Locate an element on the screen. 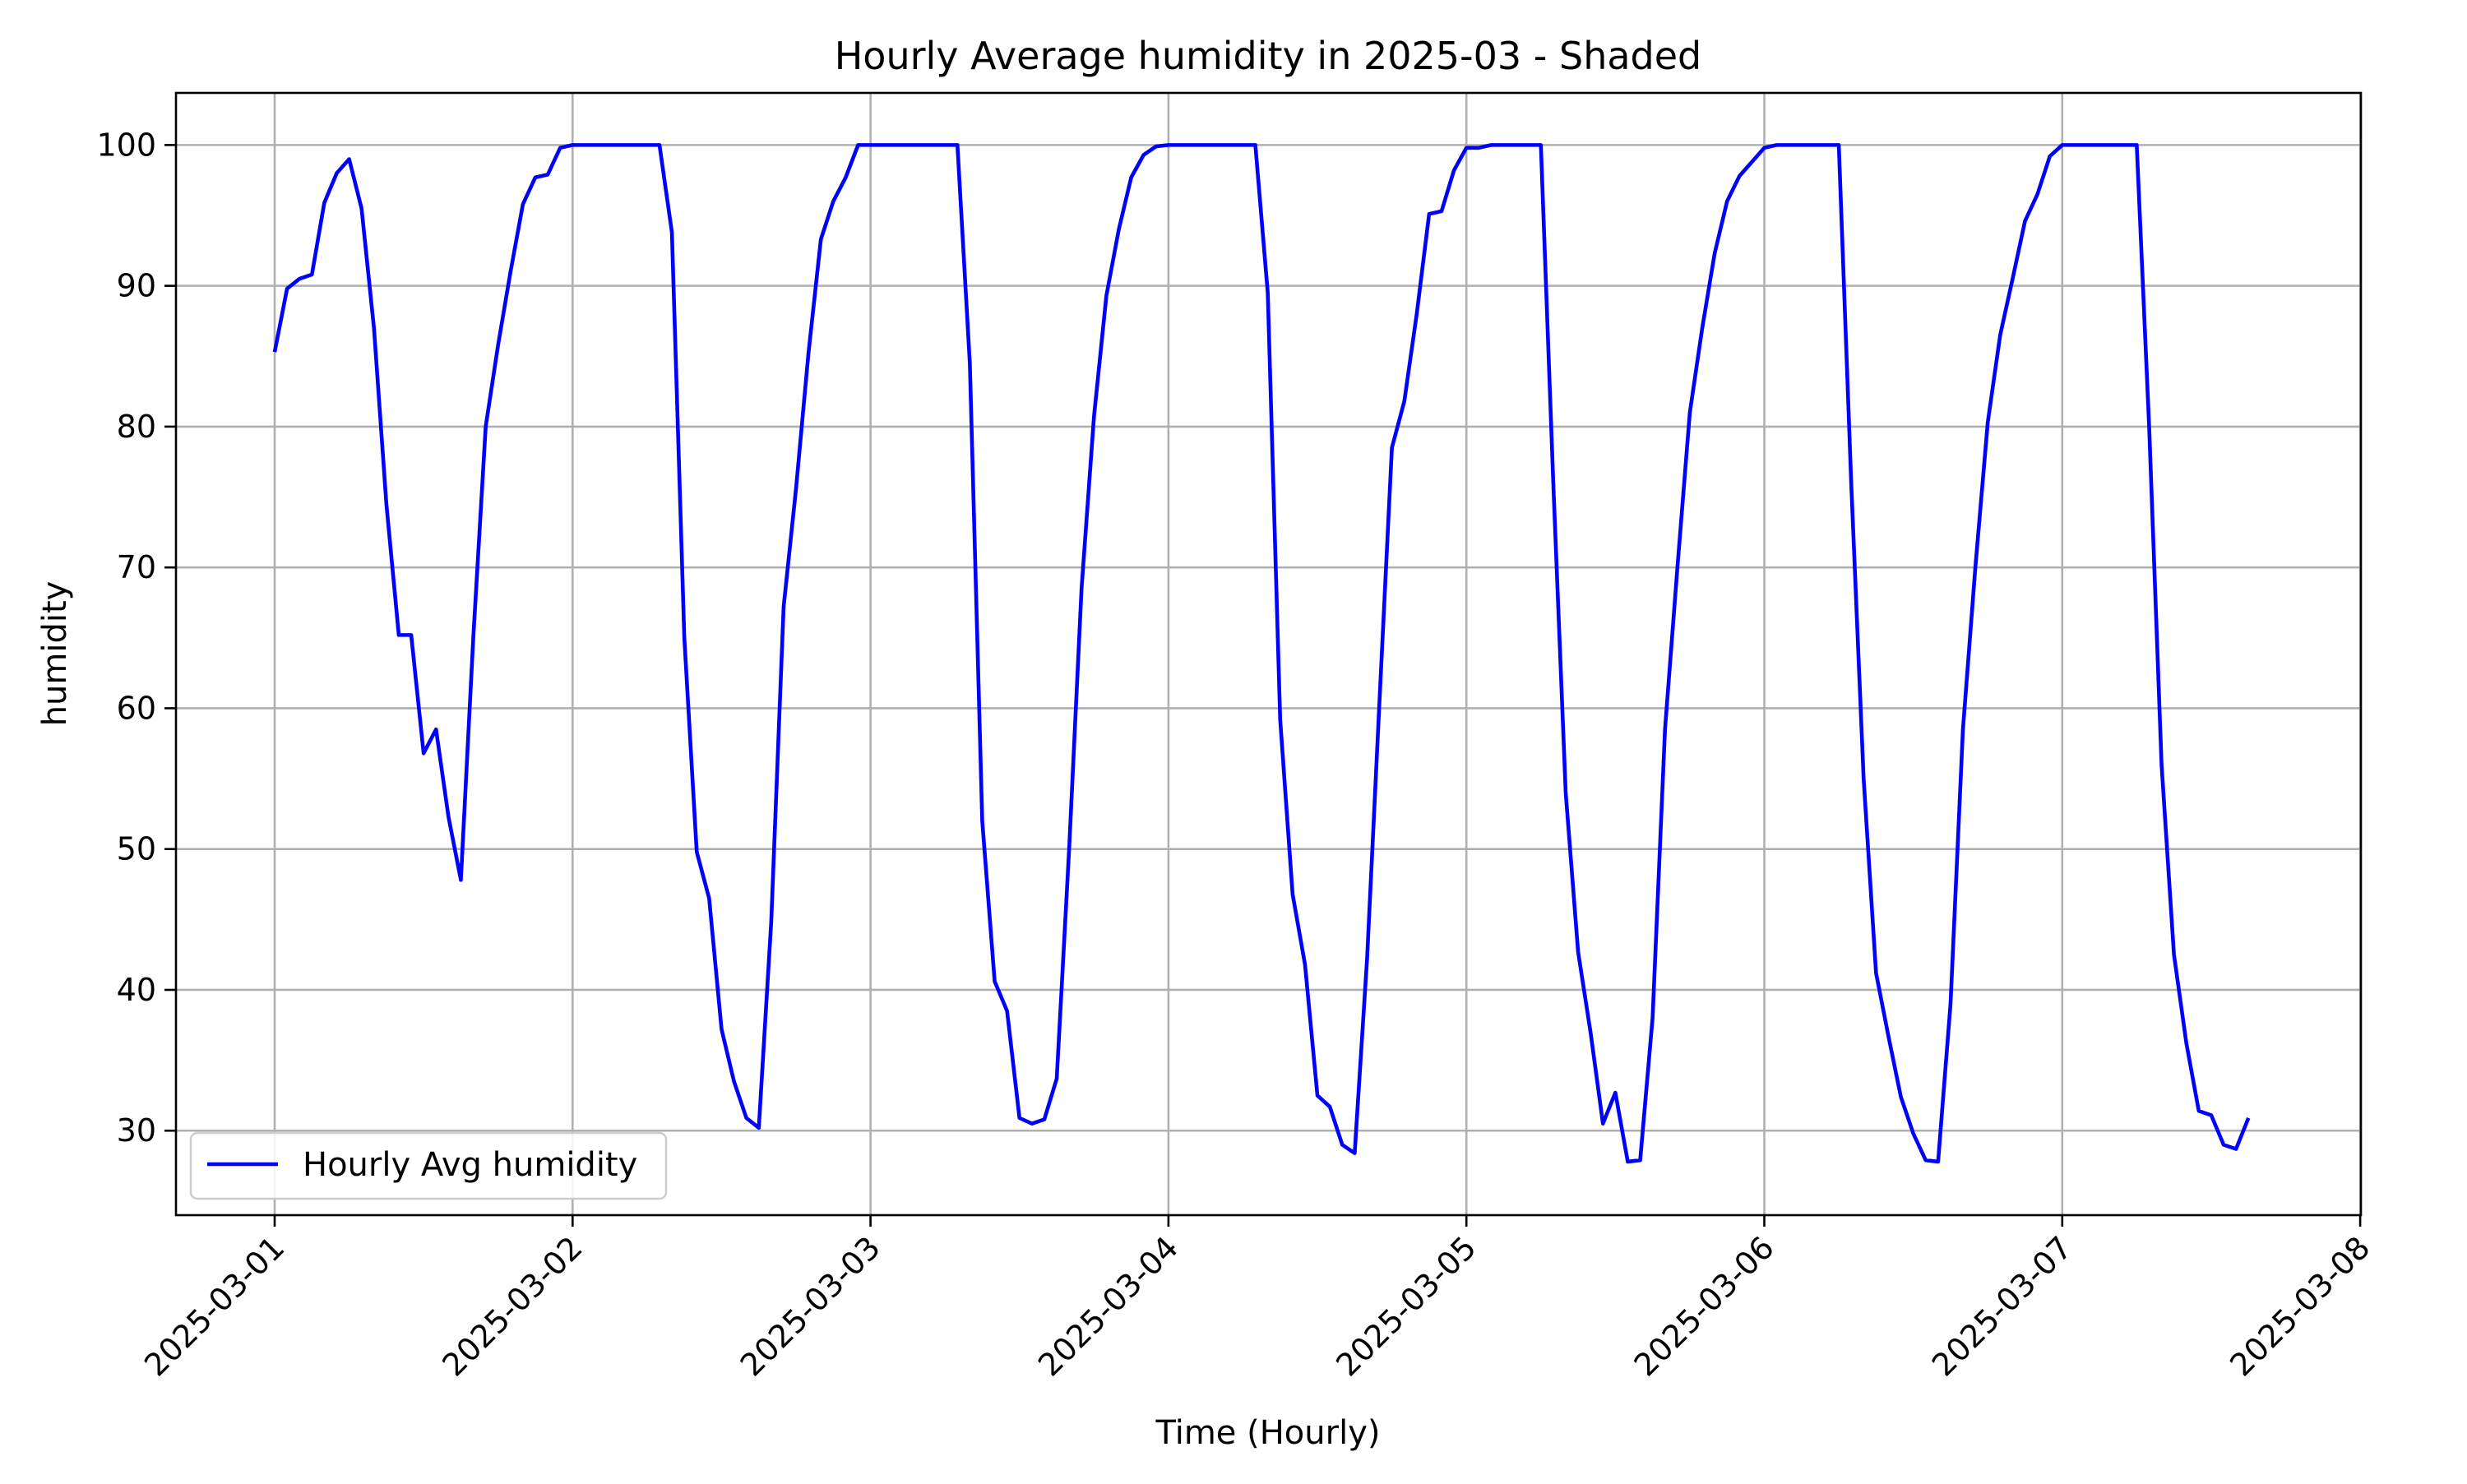  legend: Hourly Avg humidity is located at coordinates (429, 1166).